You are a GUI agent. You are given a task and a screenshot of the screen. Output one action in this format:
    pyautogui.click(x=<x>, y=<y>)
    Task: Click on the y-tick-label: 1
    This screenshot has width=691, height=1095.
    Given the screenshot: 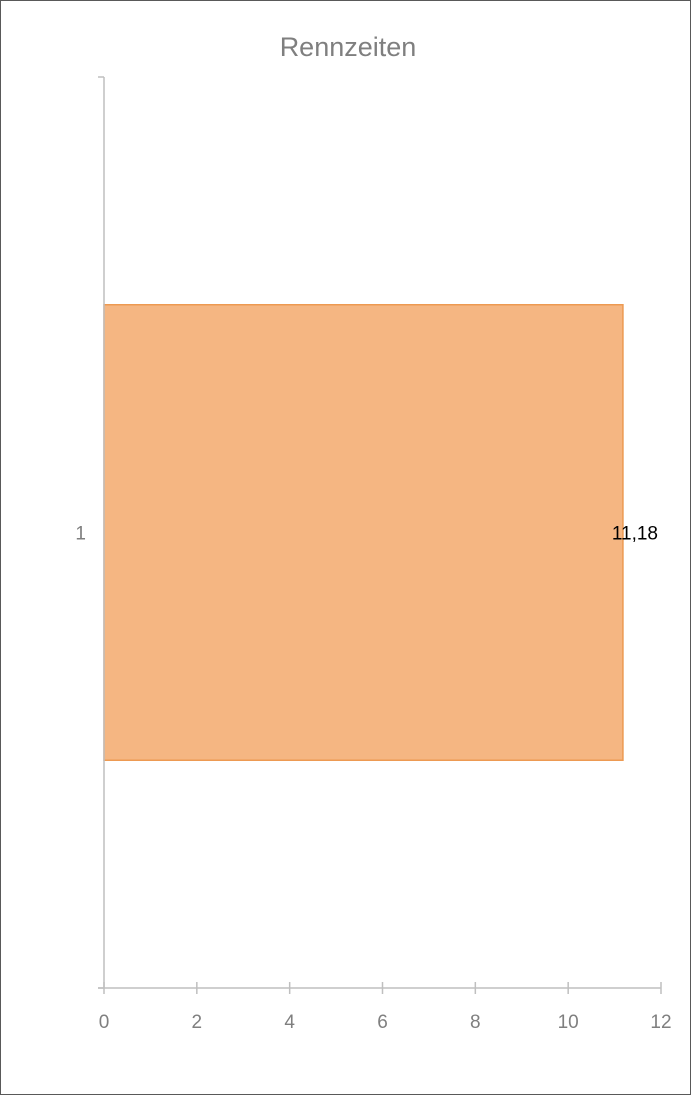 What is the action you would take?
    pyautogui.click(x=80, y=534)
    